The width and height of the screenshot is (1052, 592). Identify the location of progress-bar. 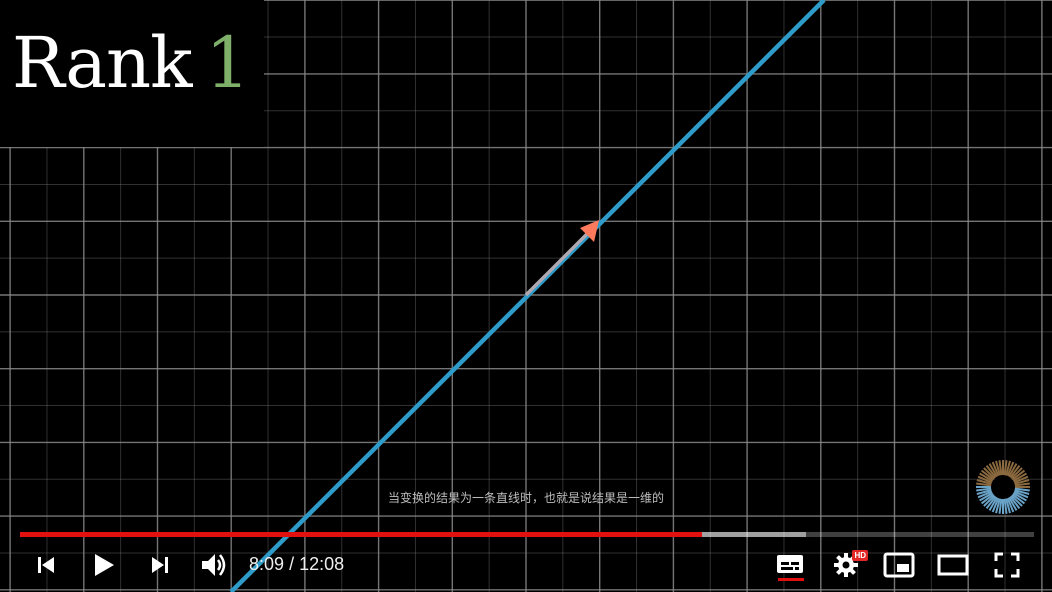
(527, 534).